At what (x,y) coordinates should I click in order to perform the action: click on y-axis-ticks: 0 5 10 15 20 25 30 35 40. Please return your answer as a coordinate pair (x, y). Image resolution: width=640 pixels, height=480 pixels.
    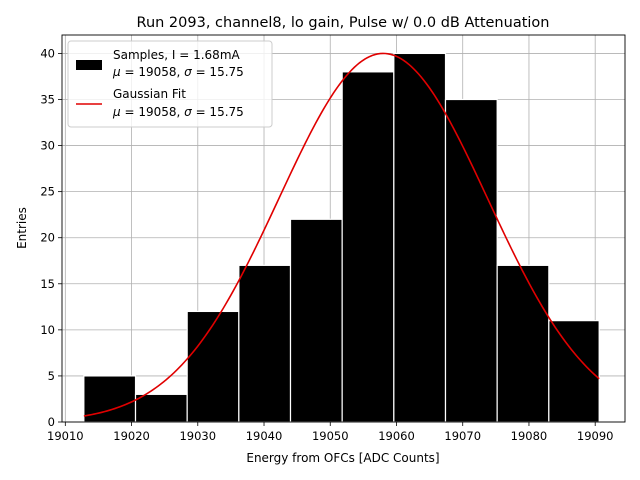
    Looking at the image, I should click on (51, 237).